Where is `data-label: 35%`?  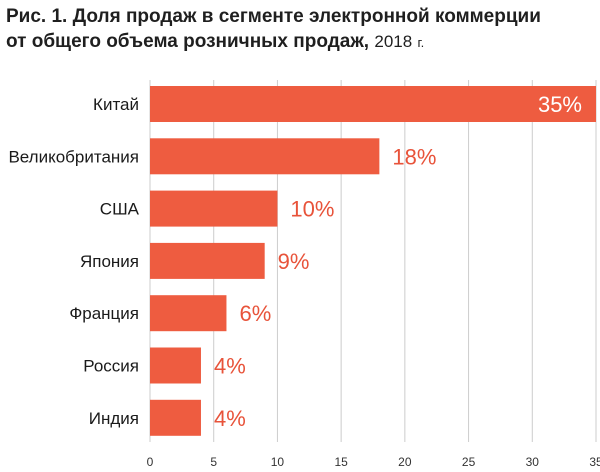
data-label: 35% is located at coordinates (560, 104).